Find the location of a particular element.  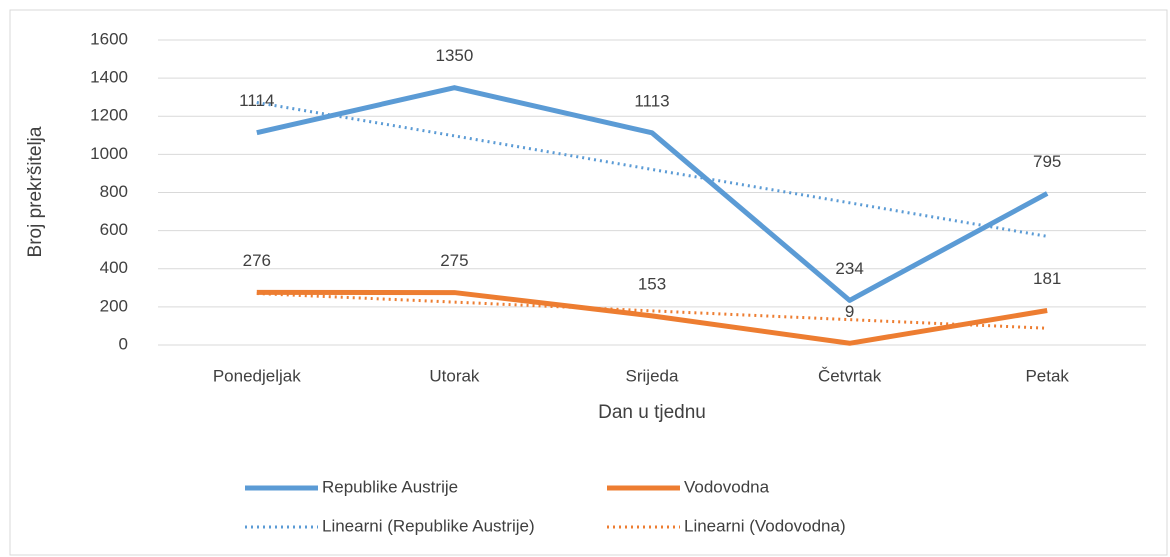

x-tick-label: Petak is located at coordinates (1047, 375).